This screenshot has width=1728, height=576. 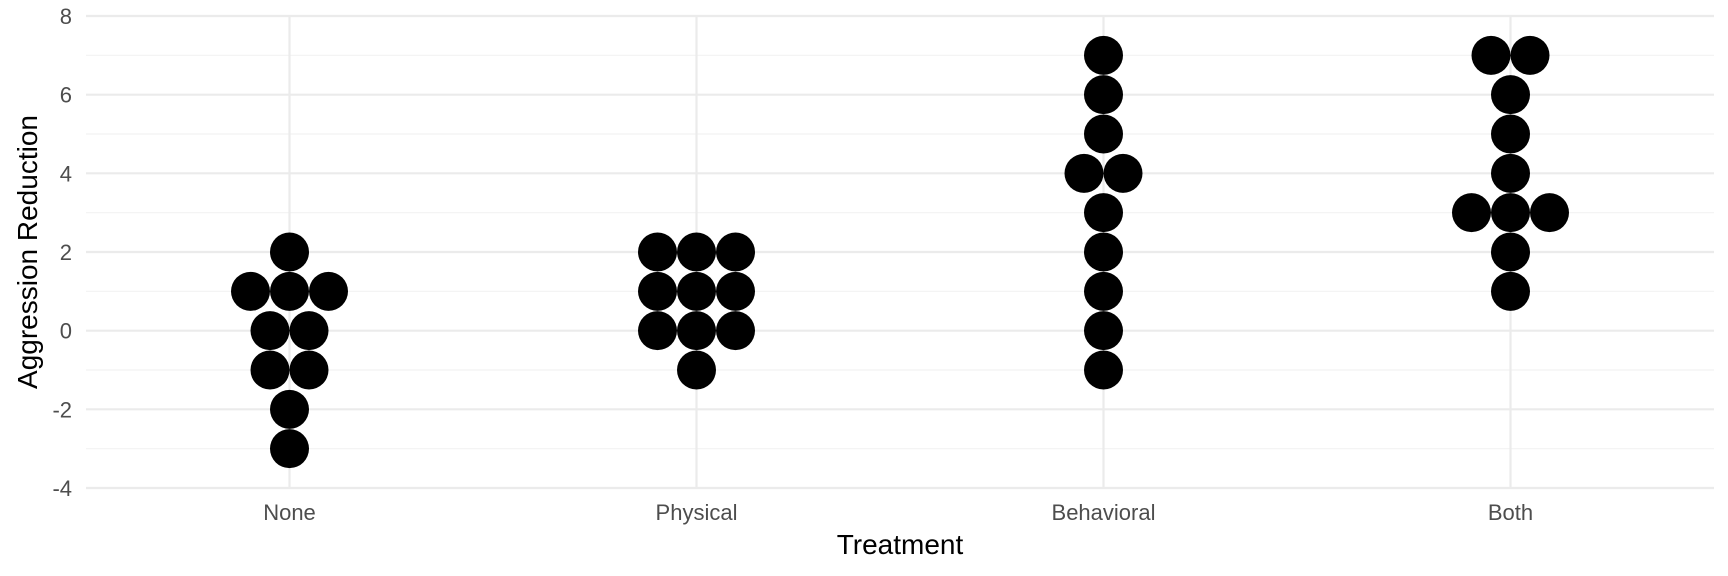 I want to click on x-tick-label: Both, so click(x=1510, y=512).